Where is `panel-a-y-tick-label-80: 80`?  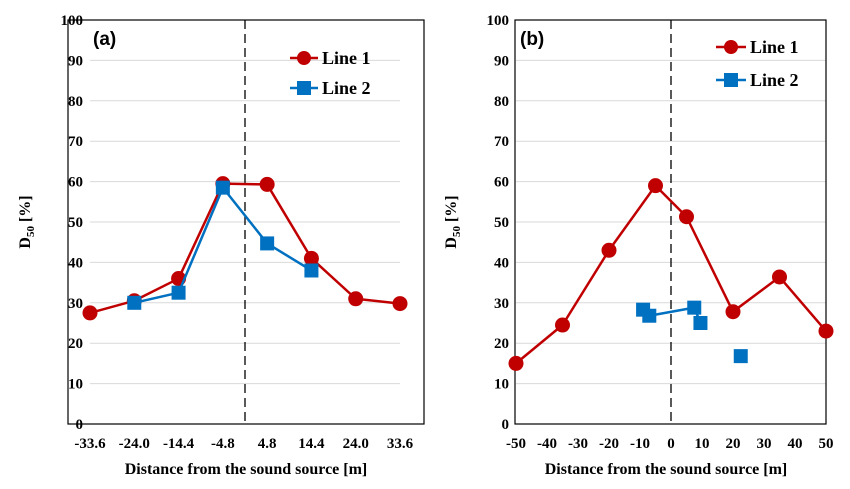
panel-a-y-tick-label-80: 80 is located at coordinates (75, 102).